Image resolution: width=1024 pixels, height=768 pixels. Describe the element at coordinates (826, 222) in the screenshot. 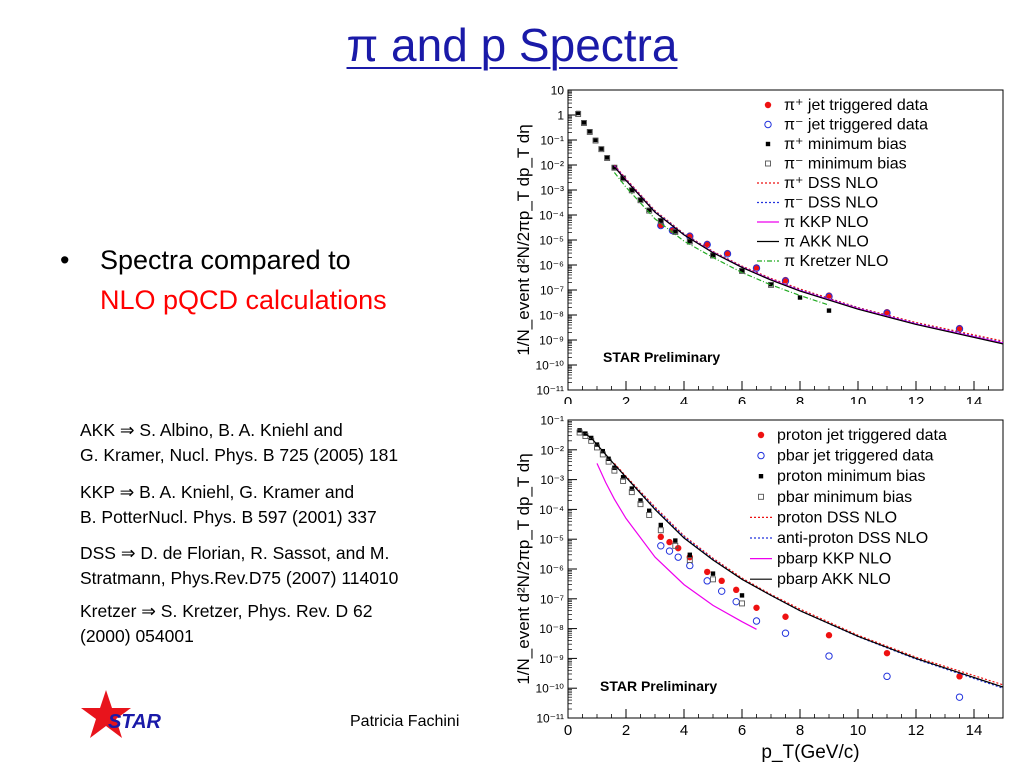

I see `legend-label: π KKP NLO` at that location.